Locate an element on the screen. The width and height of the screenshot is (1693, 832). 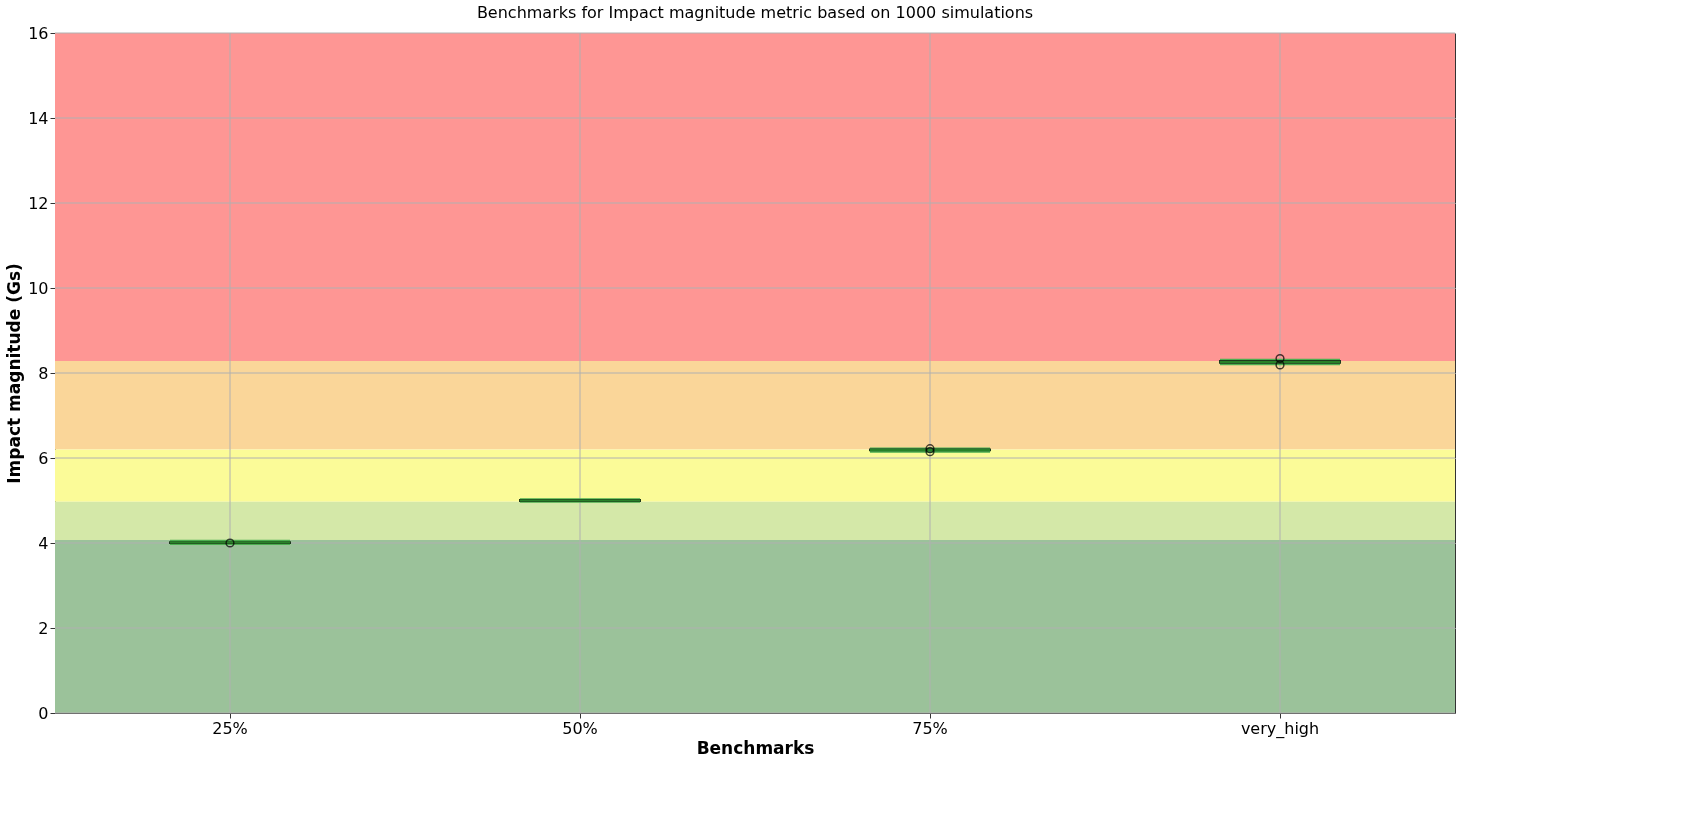
y-tick-label: 0 is located at coordinates (43, 713).